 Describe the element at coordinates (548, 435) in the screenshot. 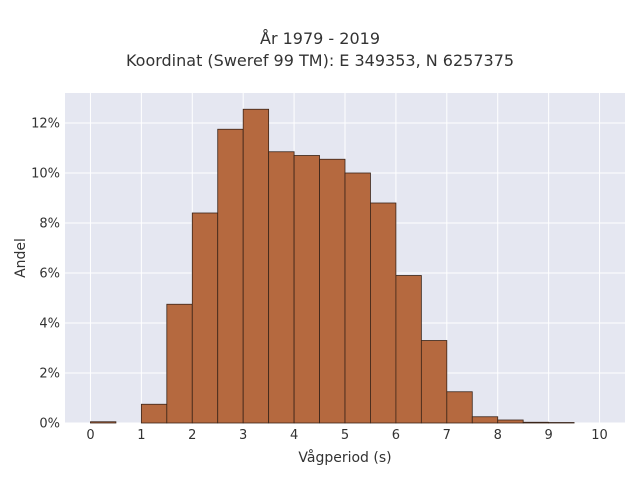

I see `x-tick-label: 9` at that location.